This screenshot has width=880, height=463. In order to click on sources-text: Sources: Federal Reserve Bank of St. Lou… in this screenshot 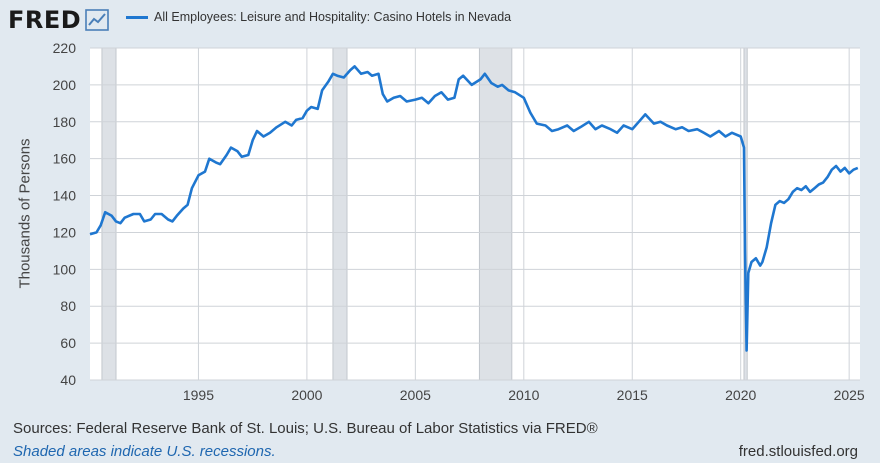, I will do `click(305, 428)`.